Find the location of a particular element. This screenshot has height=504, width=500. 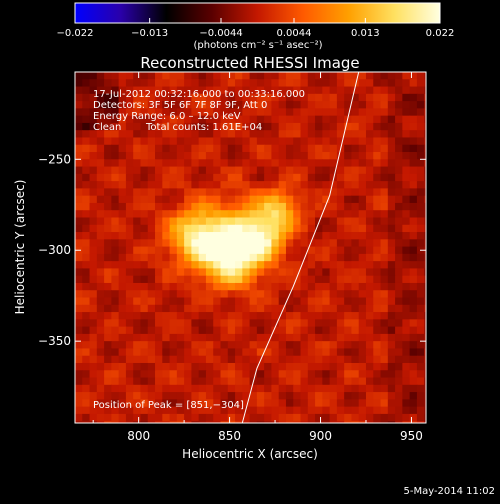

colorbar is located at coordinates (257, 13).